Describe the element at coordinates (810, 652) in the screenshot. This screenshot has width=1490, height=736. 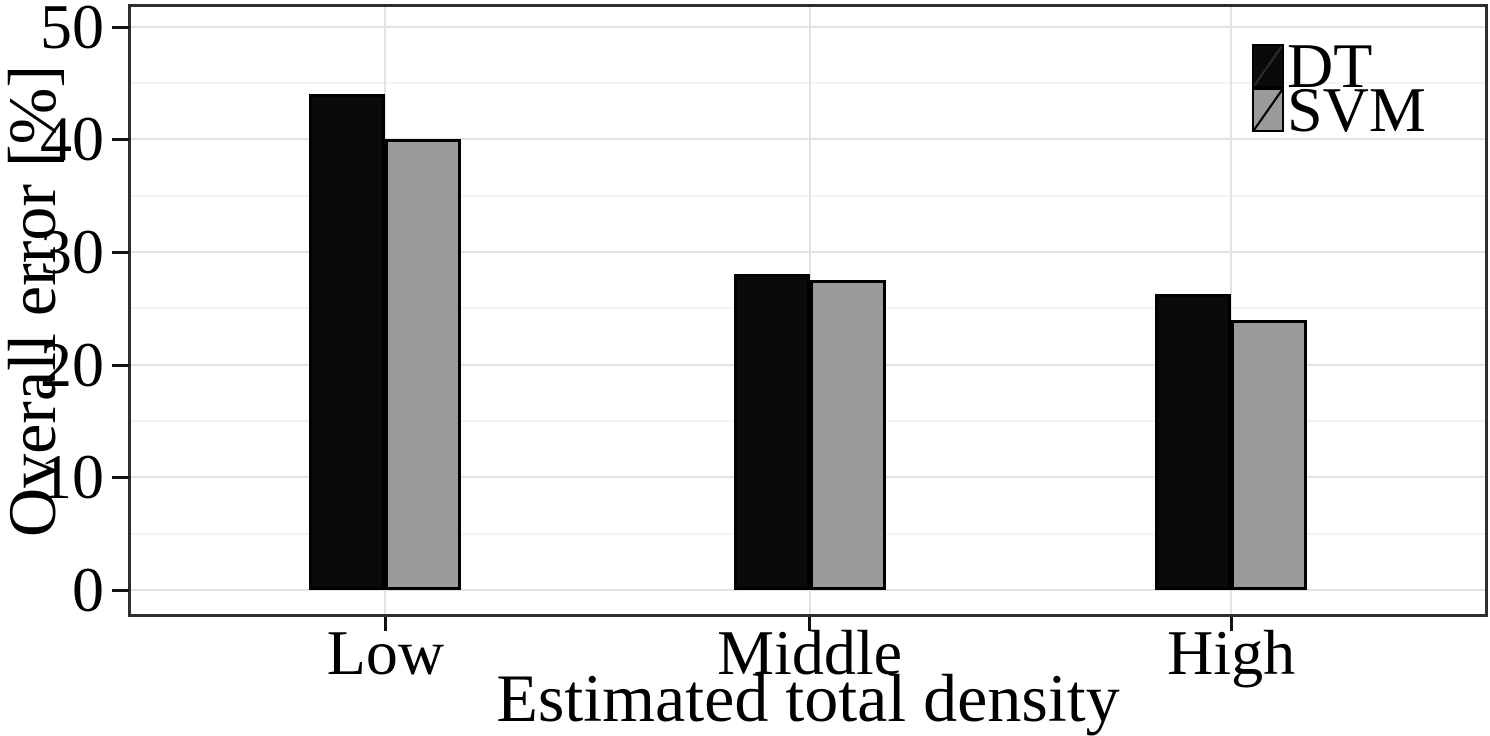
I see `x-tick-label-middle: Middle` at that location.